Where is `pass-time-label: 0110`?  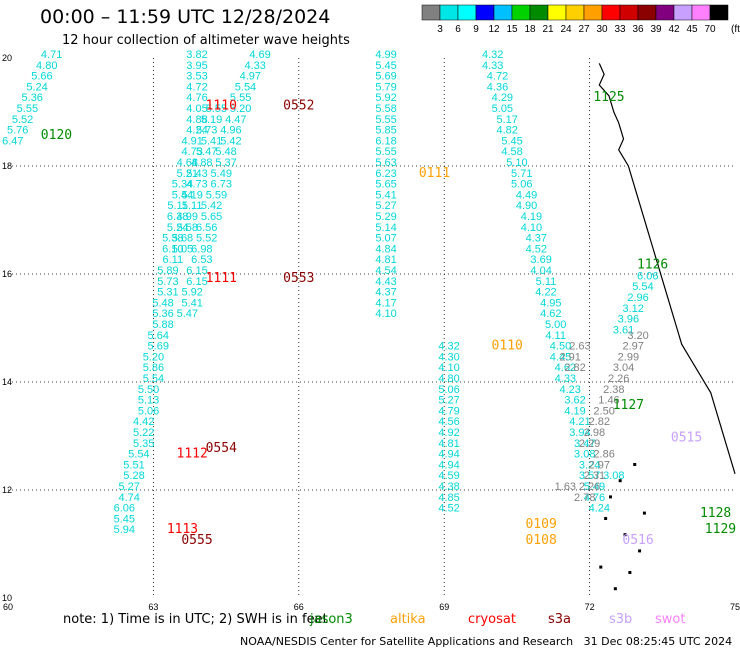
pass-time-label: 0110 is located at coordinates (507, 346).